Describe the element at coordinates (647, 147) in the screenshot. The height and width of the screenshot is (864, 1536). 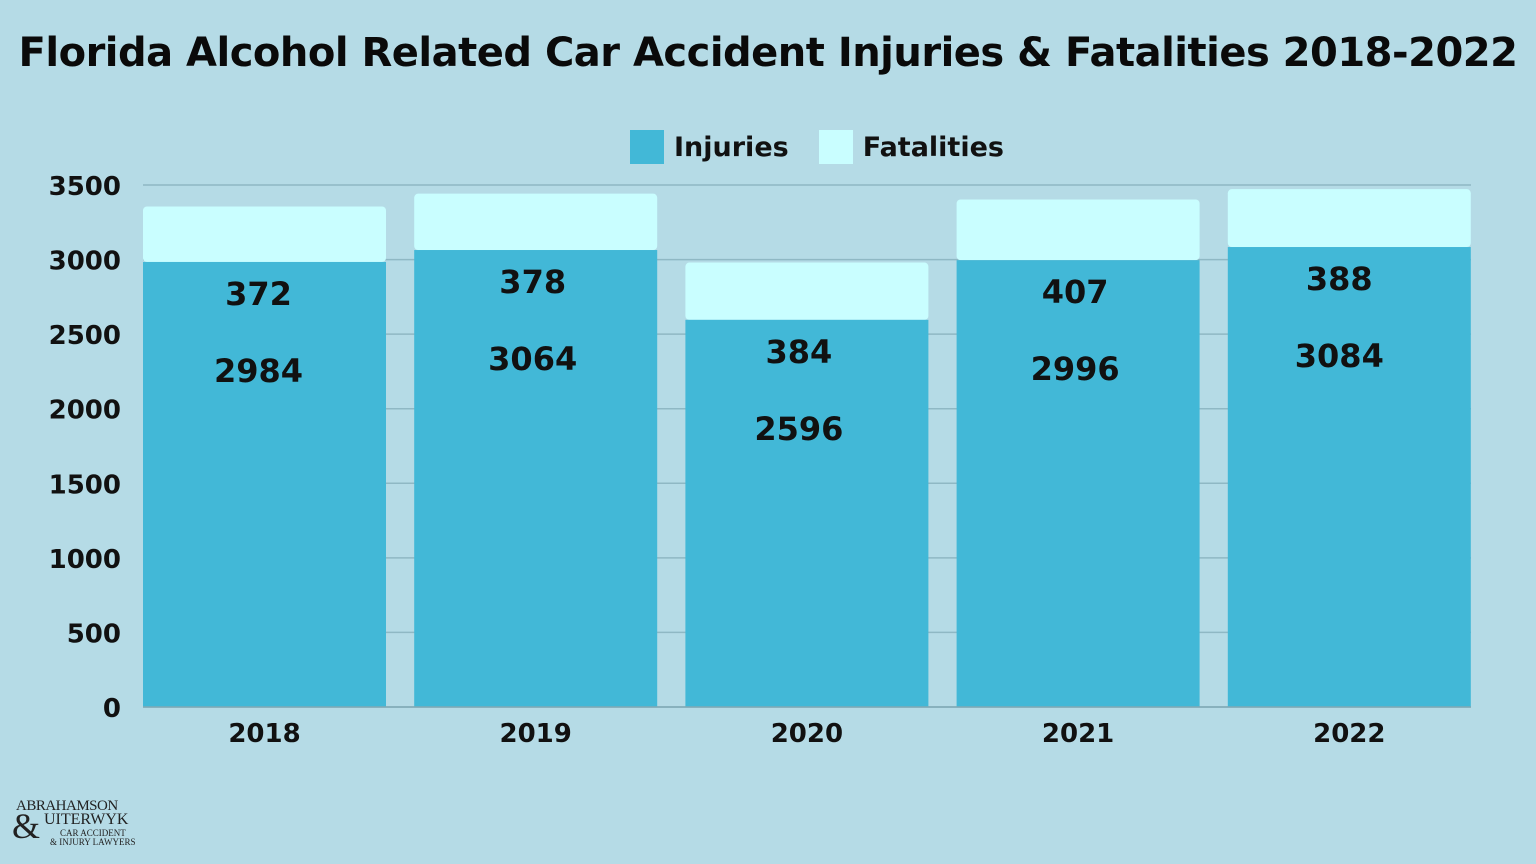
I see `legend-swatch-injuries` at that location.